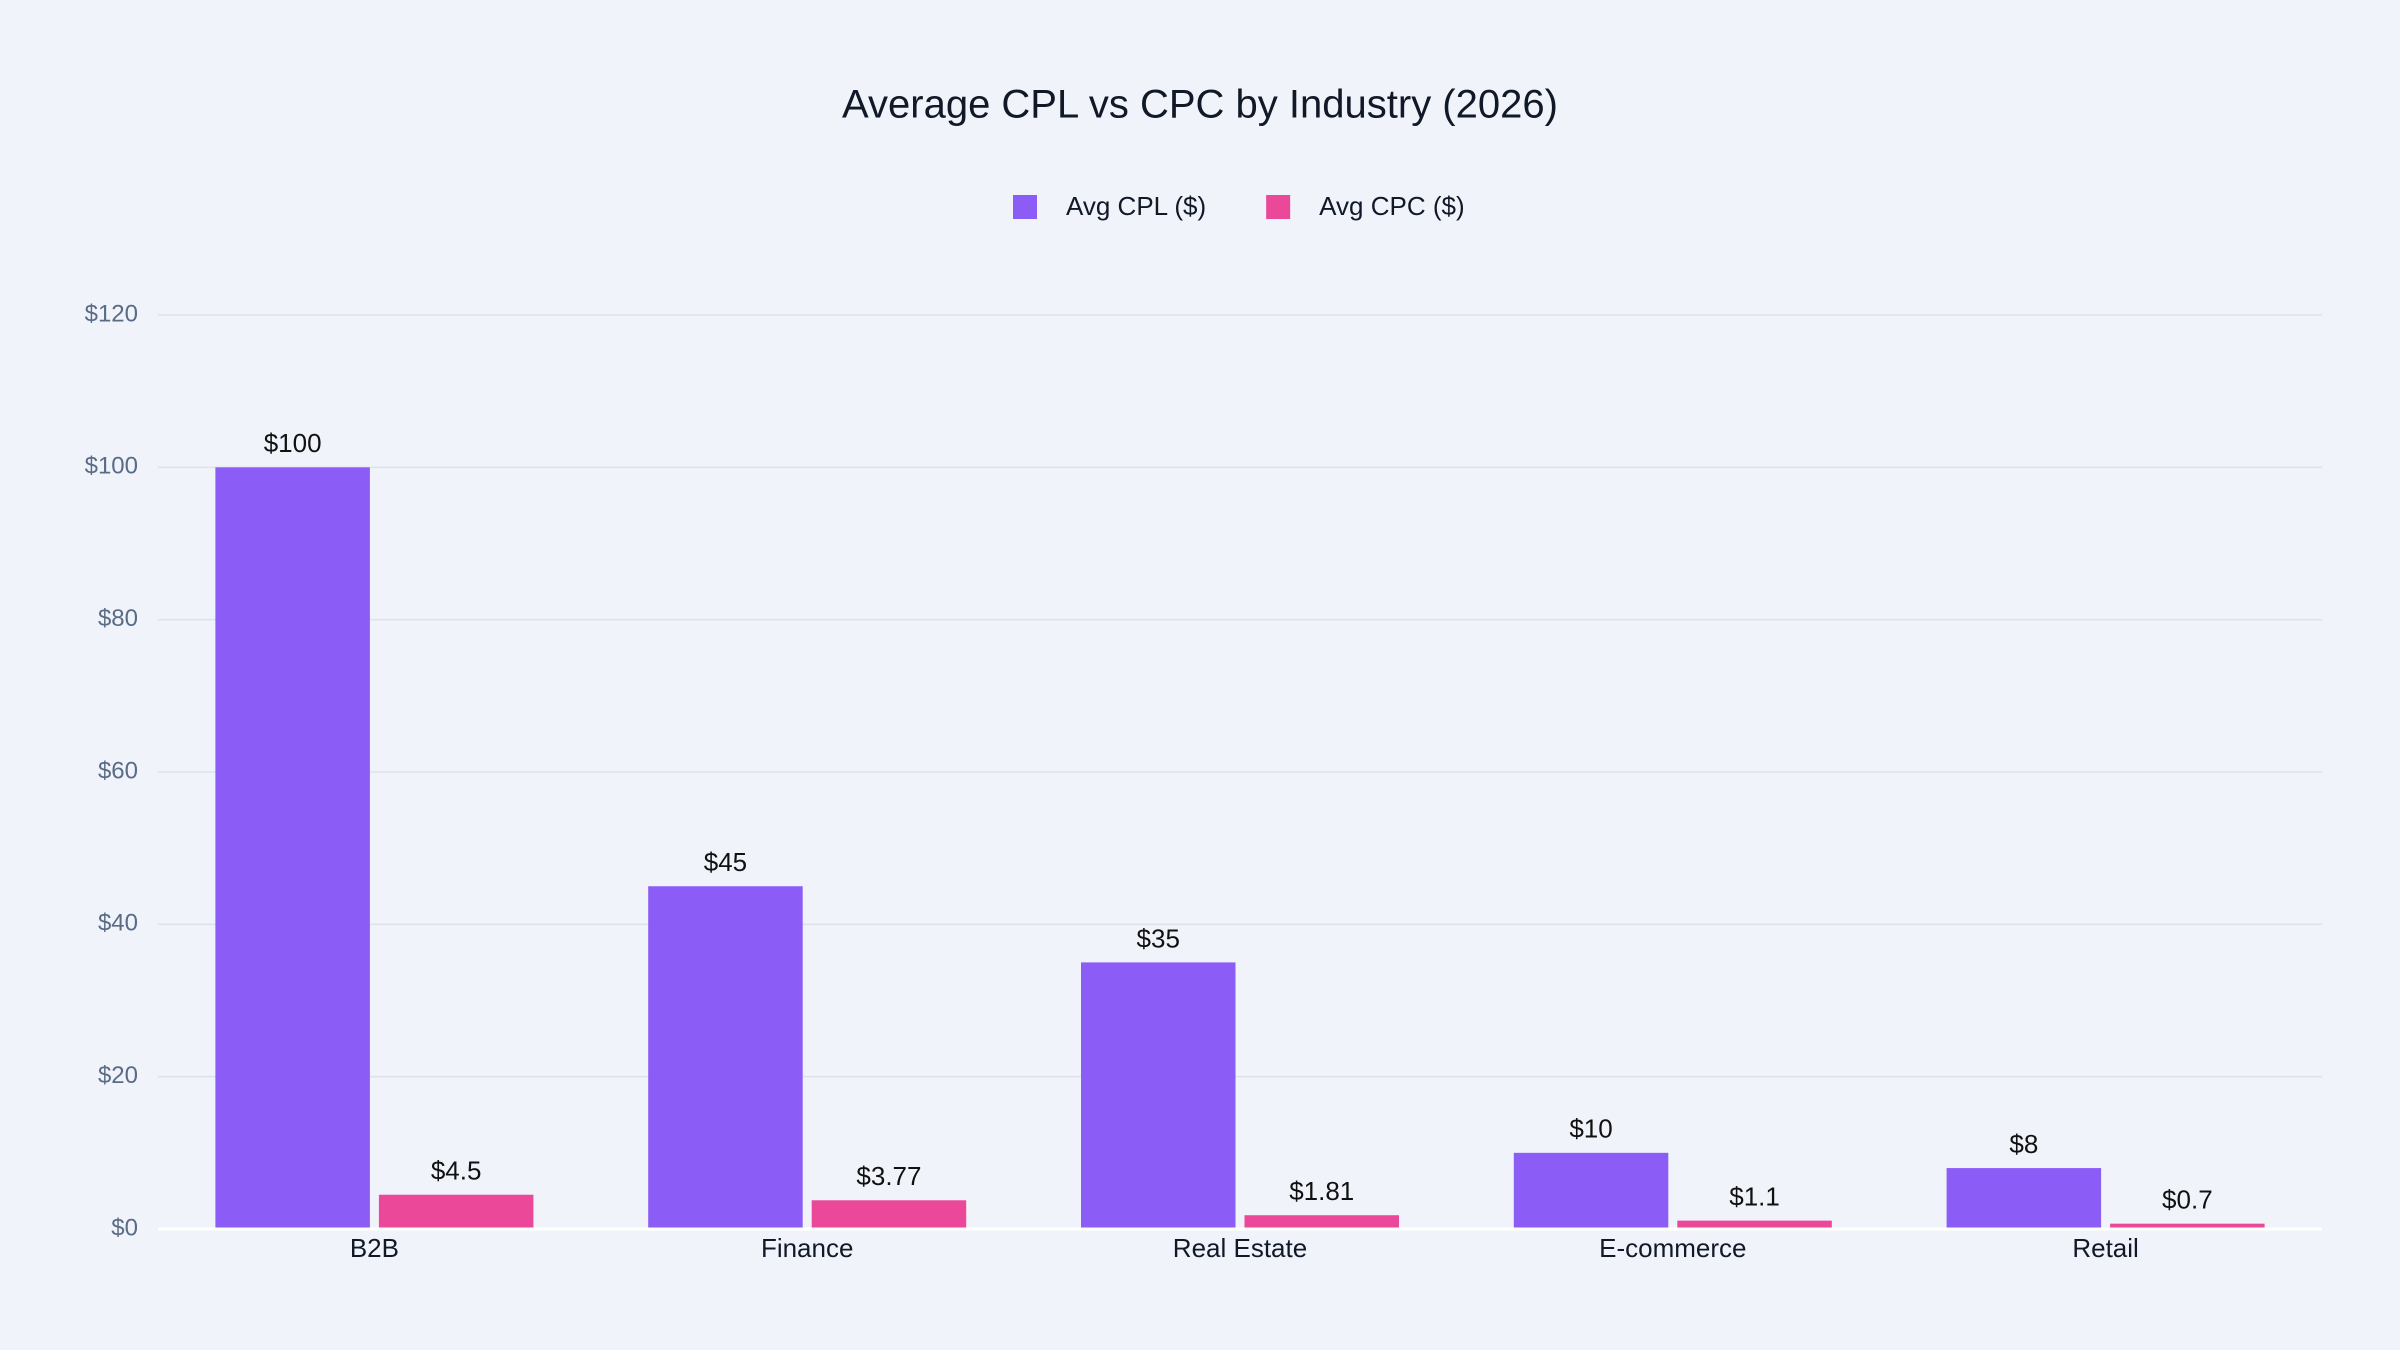  Describe the element at coordinates (1391, 206) in the screenshot. I see `legend-label: Avg CPC ($)` at that location.